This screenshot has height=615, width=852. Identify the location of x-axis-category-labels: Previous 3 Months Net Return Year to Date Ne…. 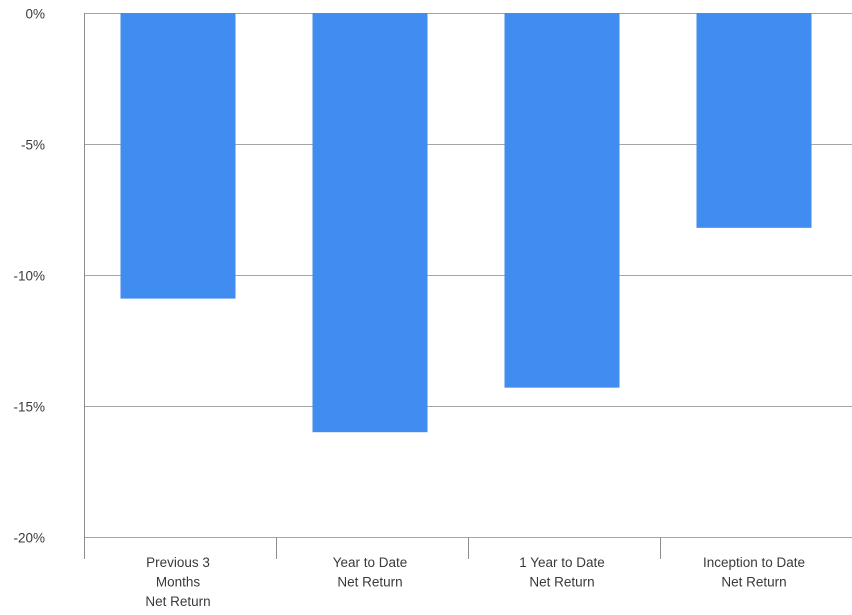
(475, 582).